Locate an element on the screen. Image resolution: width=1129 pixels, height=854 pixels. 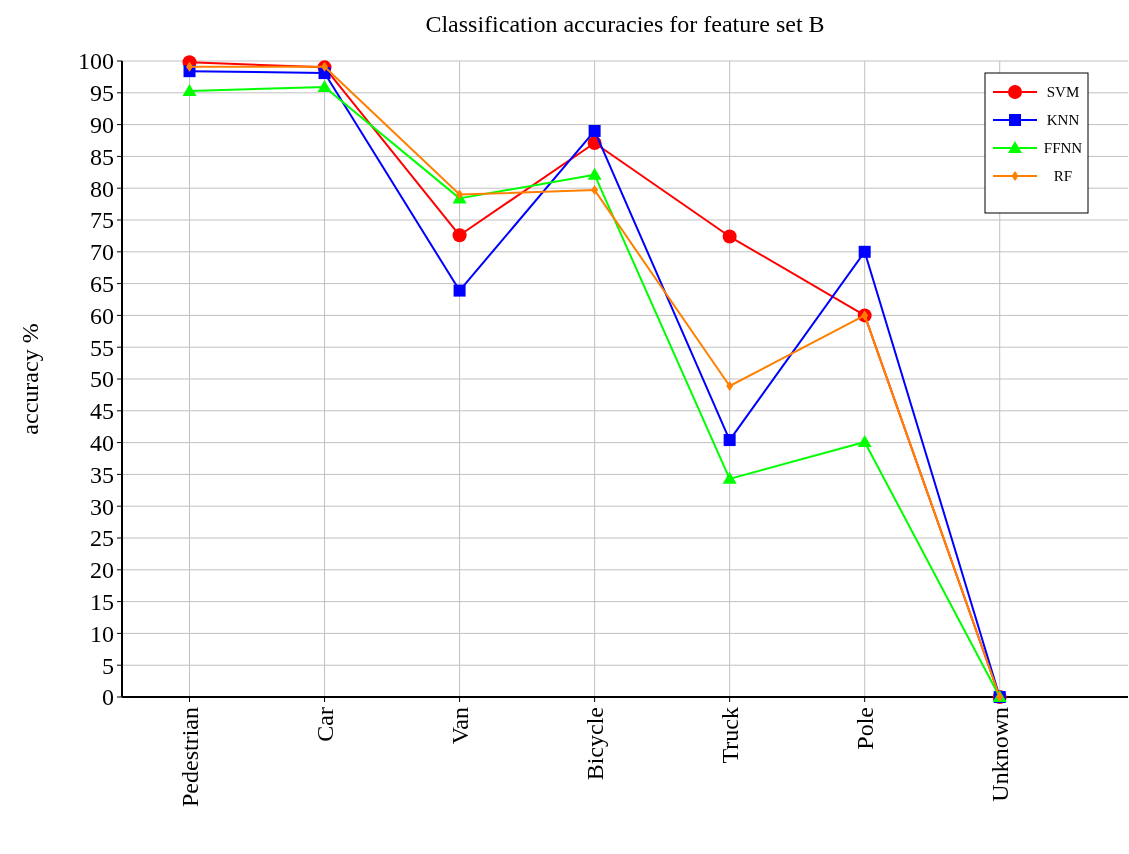
x-tick-label: Pole is located at coordinates (865, 728).